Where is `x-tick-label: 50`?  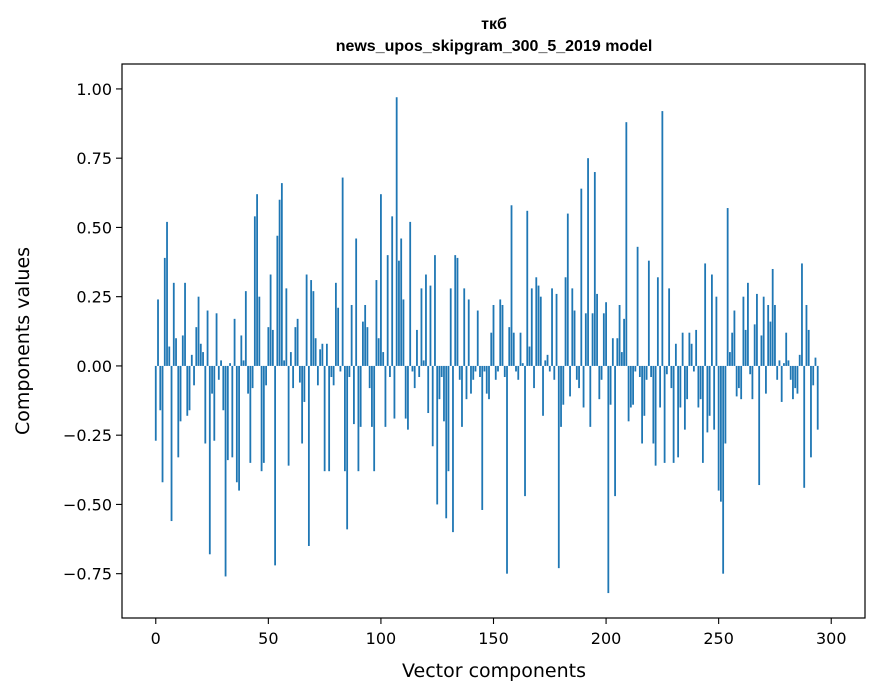
x-tick-label: 50 is located at coordinates (268, 638).